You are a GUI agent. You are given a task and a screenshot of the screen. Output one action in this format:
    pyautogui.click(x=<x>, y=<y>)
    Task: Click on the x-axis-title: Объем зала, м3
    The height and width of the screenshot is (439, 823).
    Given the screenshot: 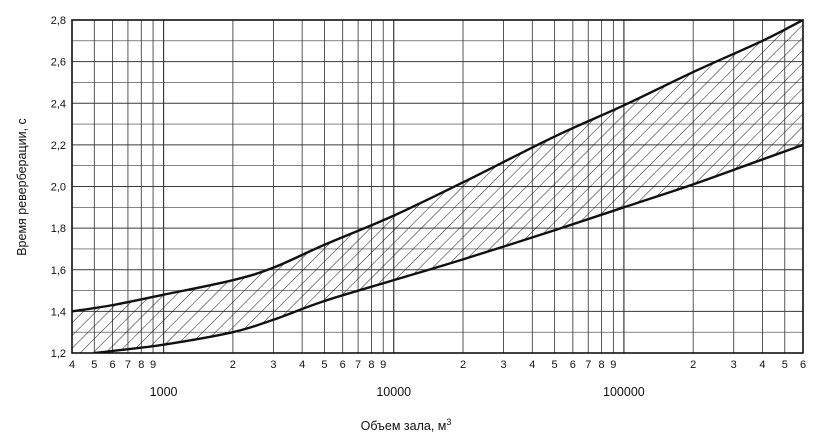 What is the action you would take?
    pyautogui.click(x=406, y=425)
    